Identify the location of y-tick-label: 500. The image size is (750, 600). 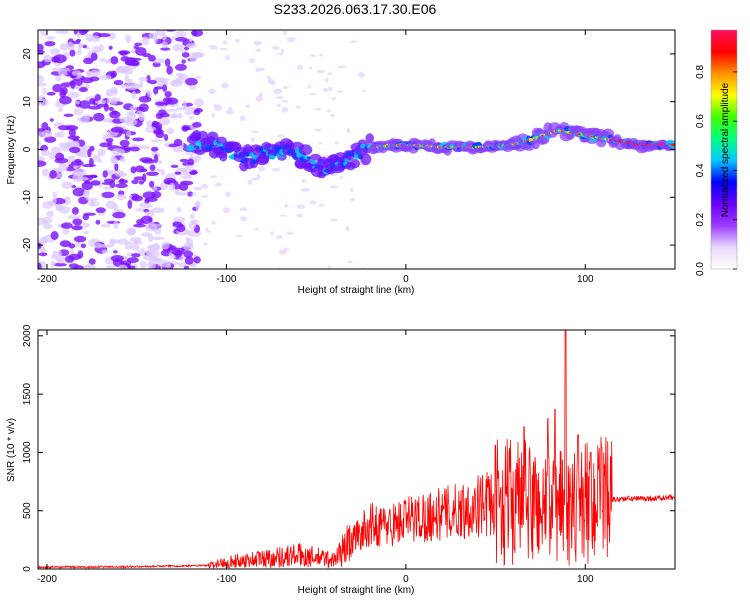
(27, 510).